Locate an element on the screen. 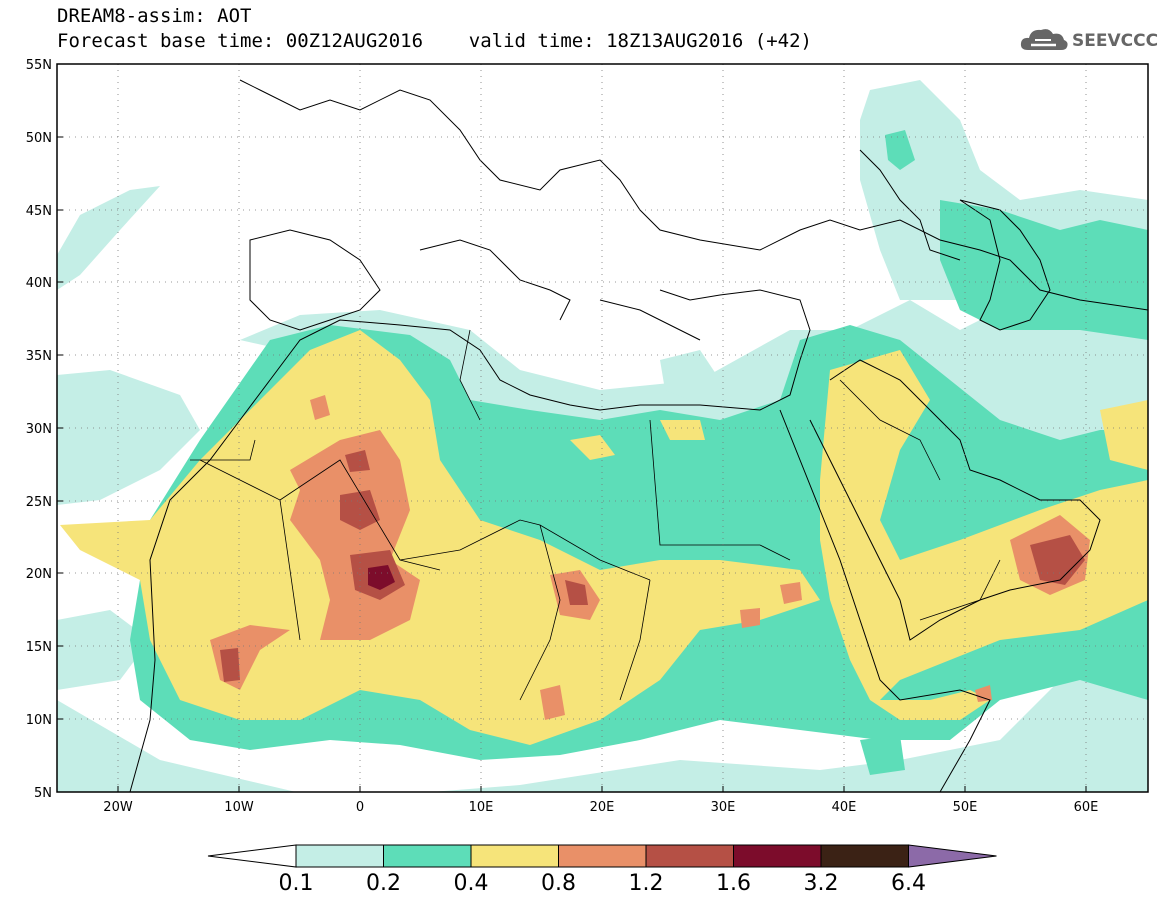  lat-label: 45N is located at coordinates (39, 211).